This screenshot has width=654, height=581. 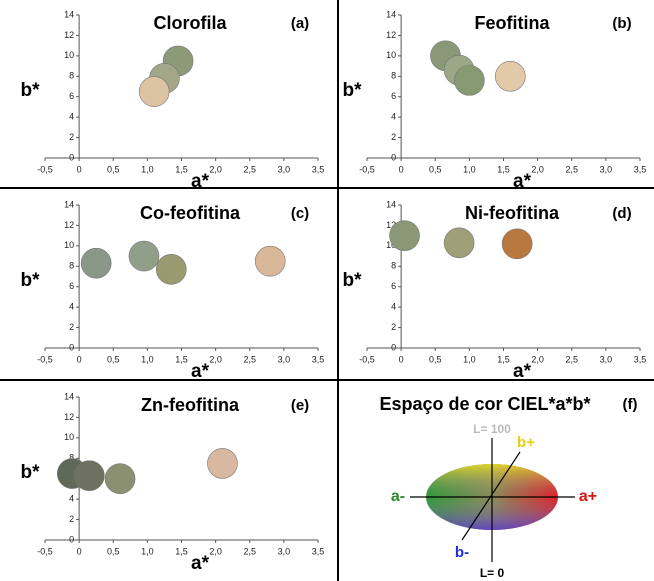 I want to click on b-plus-label: b+, so click(x=526, y=442).